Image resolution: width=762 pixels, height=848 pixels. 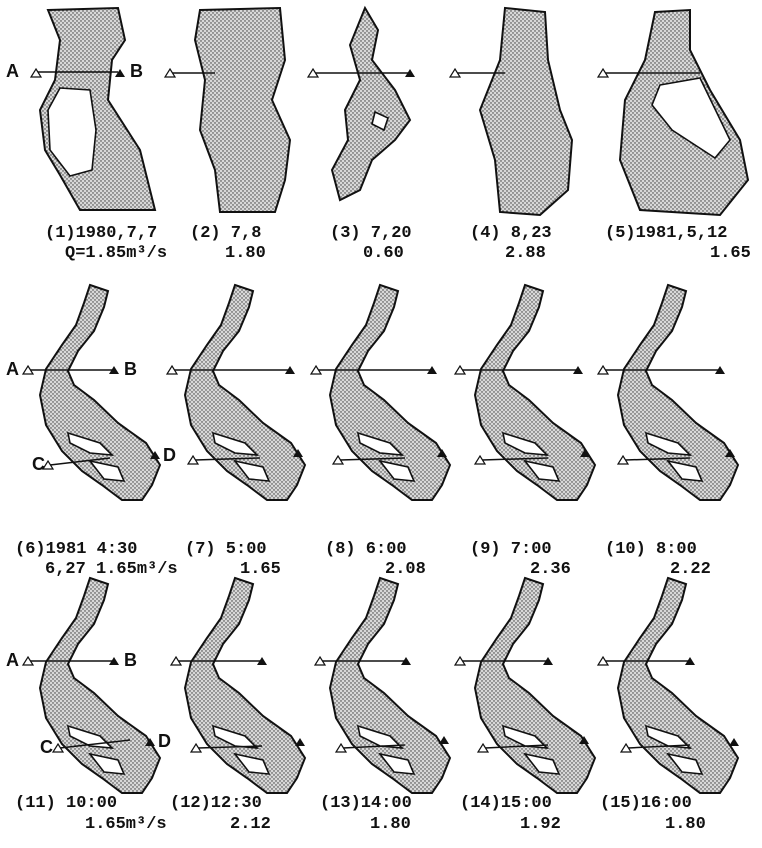 What do you see at coordinates (76, 549) in the screenshot?
I see `panel-label: (6)1981 4:30` at bounding box center [76, 549].